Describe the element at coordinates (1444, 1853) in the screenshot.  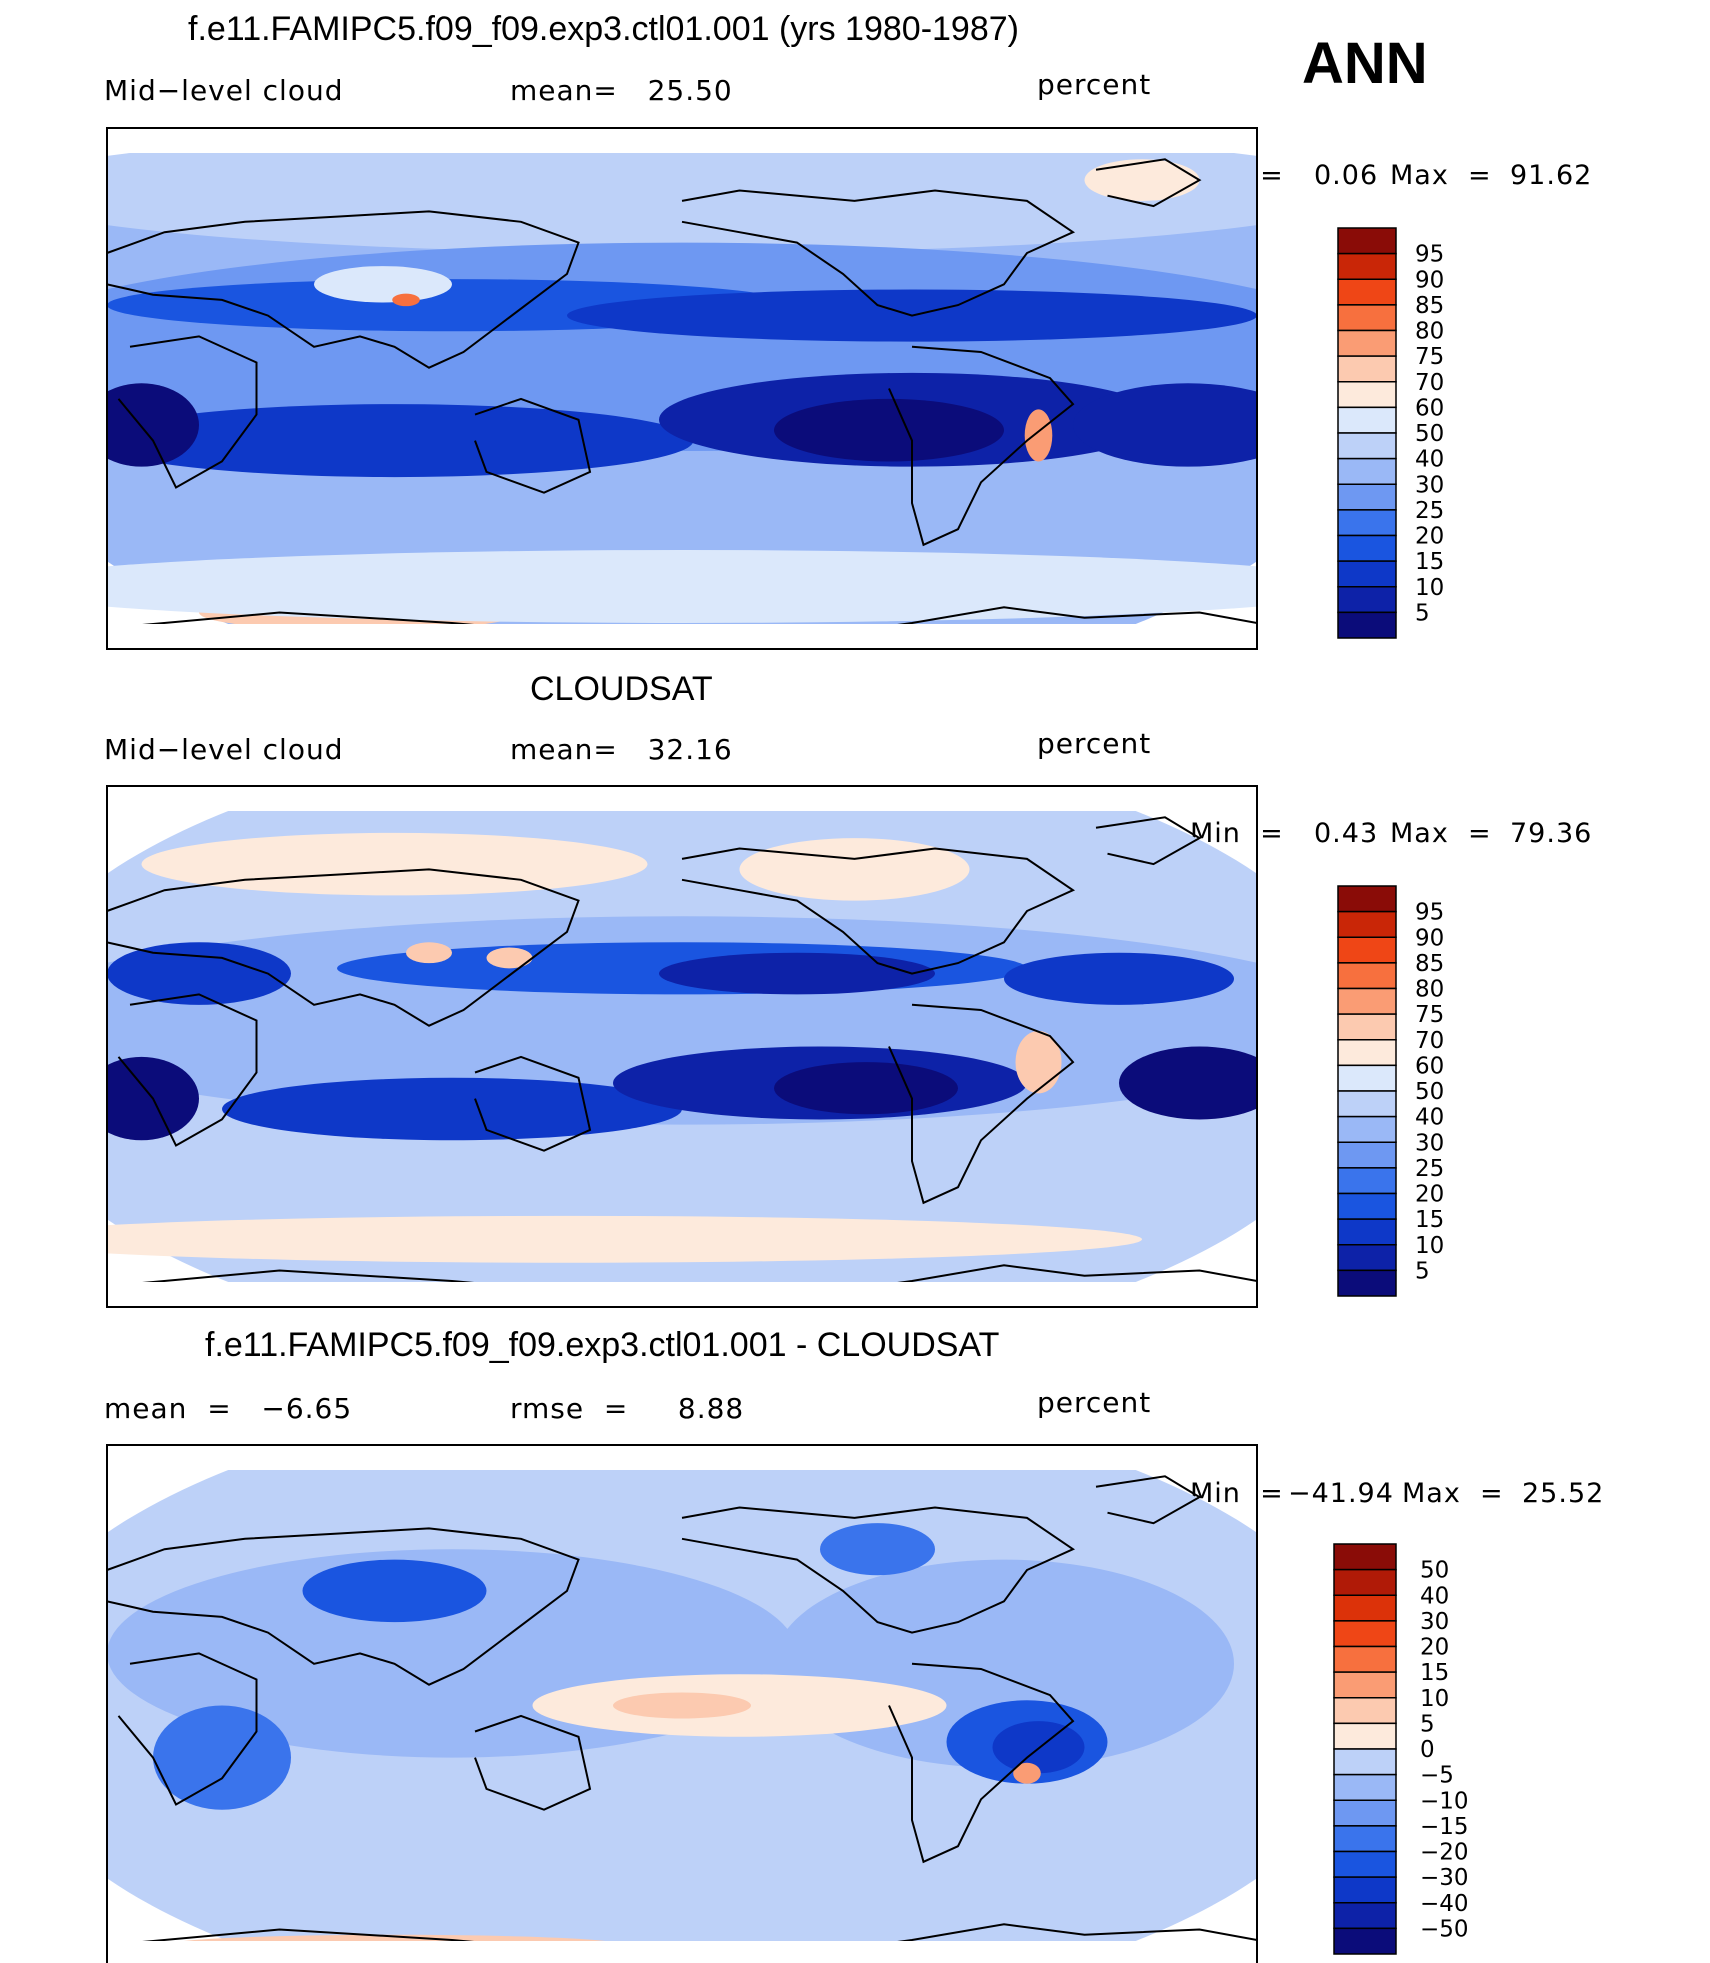
I see `colorbar-label: −20` at that location.